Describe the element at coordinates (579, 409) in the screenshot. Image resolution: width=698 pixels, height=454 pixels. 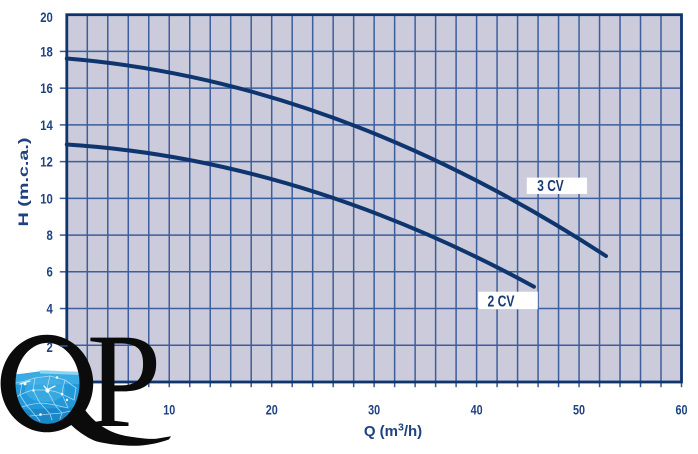
I see `svg-text: 50` at that location.